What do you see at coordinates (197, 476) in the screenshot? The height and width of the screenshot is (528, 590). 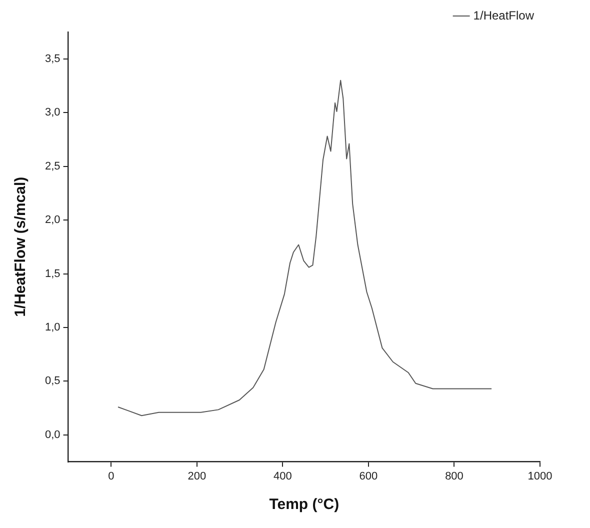 I see `x-tick-label: 200` at bounding box center [197, 476].